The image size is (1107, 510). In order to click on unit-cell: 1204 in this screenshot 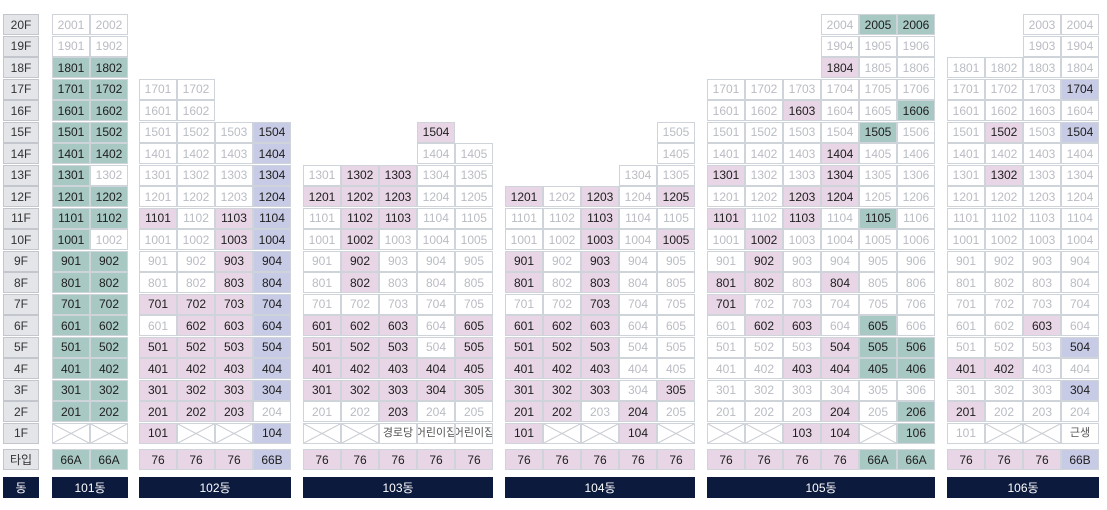, I will do `click(638, 196)`.